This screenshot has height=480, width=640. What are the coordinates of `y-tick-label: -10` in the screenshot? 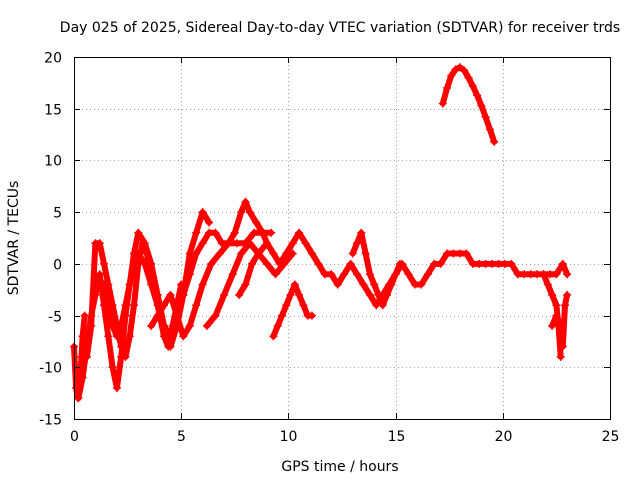 It's located at (50, 369).